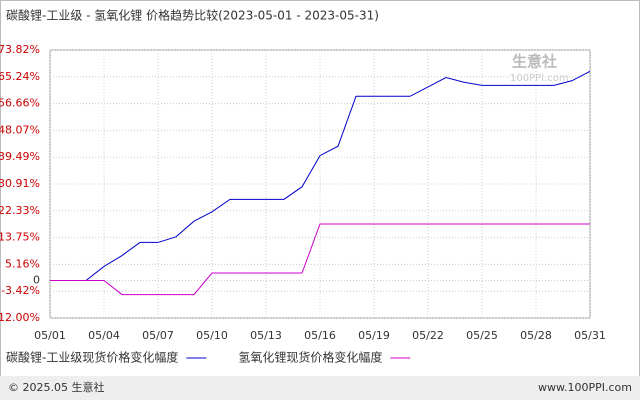 The image size is (640, 400). I want to click on x-tick-label: 05/01, so click(50, 335).